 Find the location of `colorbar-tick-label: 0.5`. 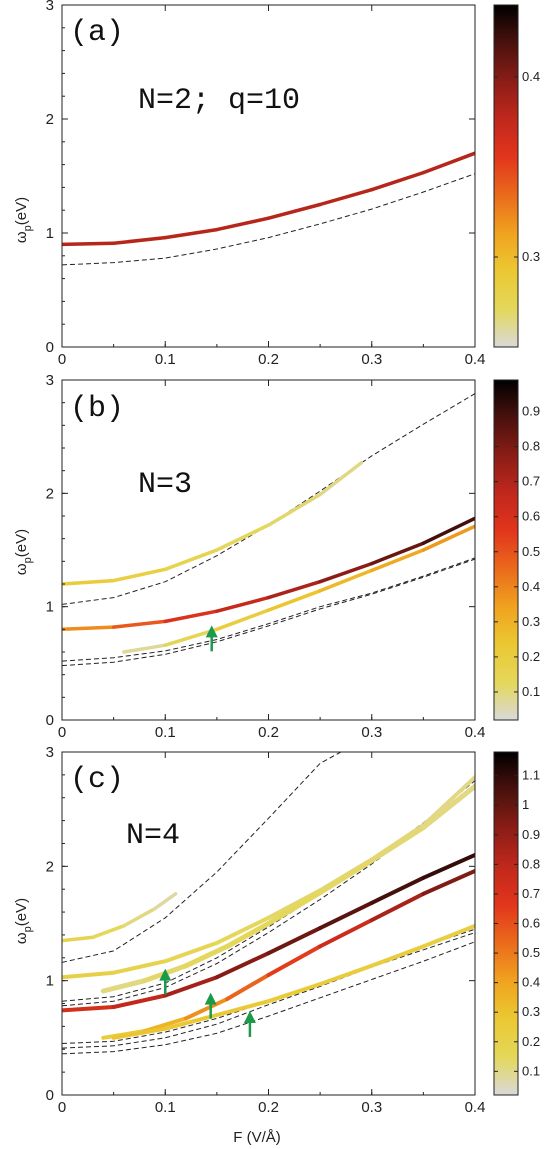

colorbar-tick-label: 0.5 is located at coordinates (531, 551).